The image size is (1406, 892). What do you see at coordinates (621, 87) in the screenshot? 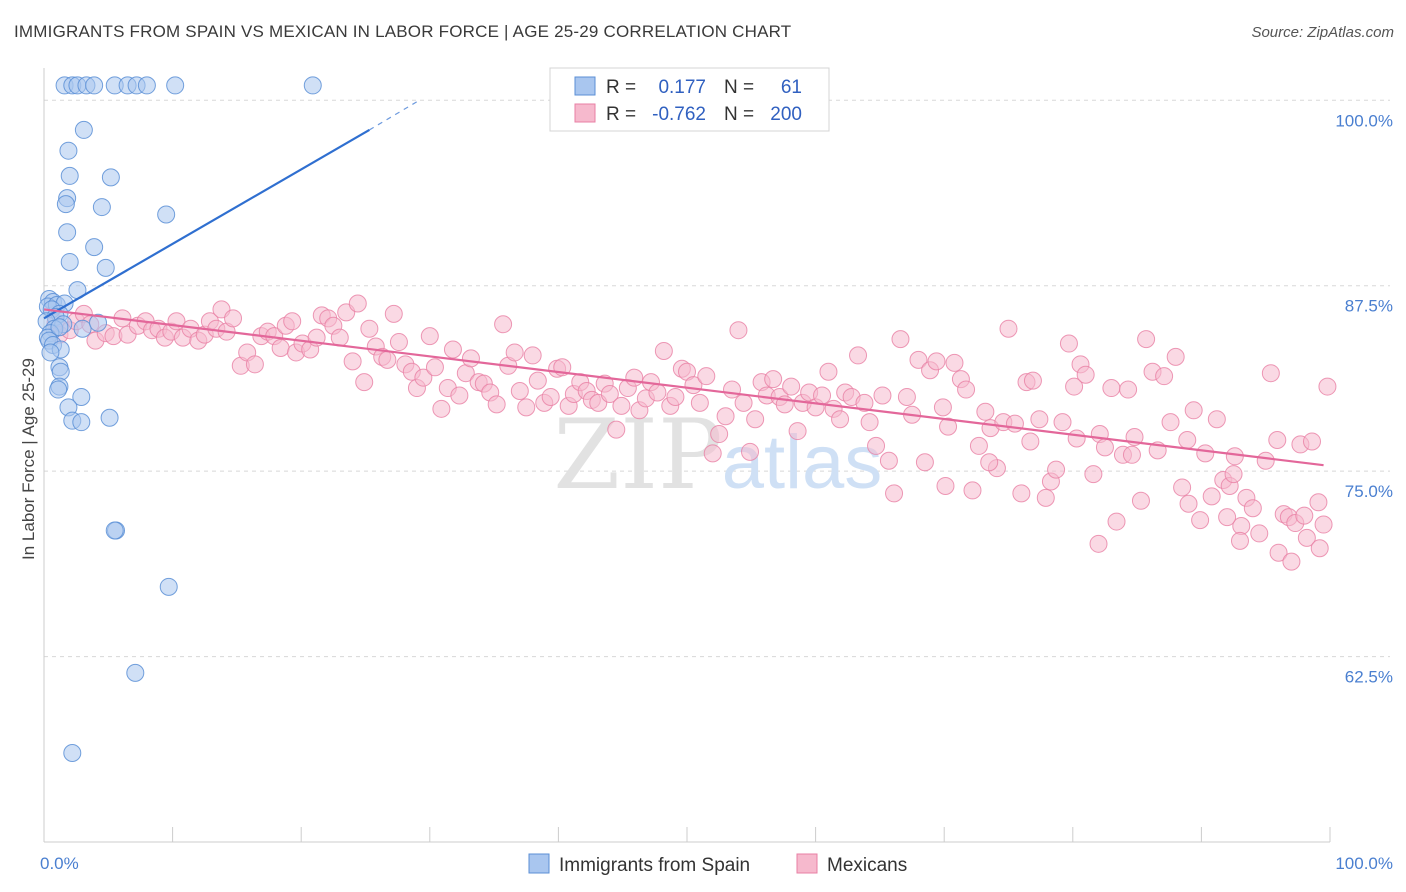
I see `legend-r-label-spain: R =` at bounding box center [621, 87].